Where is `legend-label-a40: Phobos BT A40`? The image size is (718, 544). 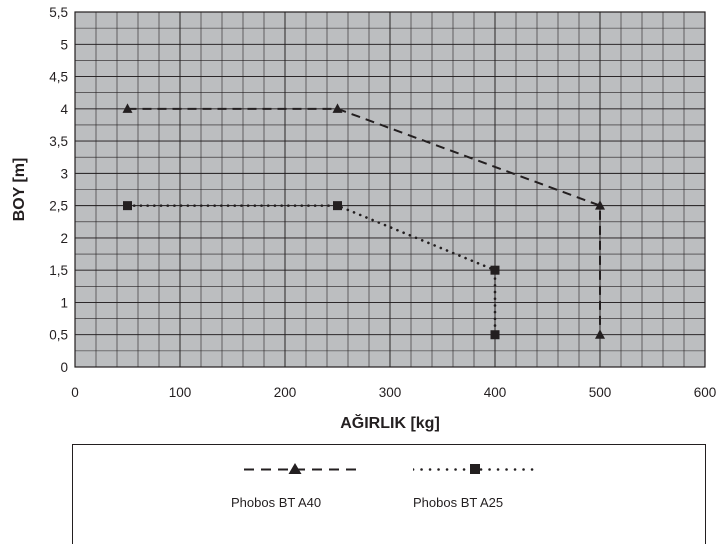 legend-label-a40: Phobos BT A40 is located at coordinates (276, 502).